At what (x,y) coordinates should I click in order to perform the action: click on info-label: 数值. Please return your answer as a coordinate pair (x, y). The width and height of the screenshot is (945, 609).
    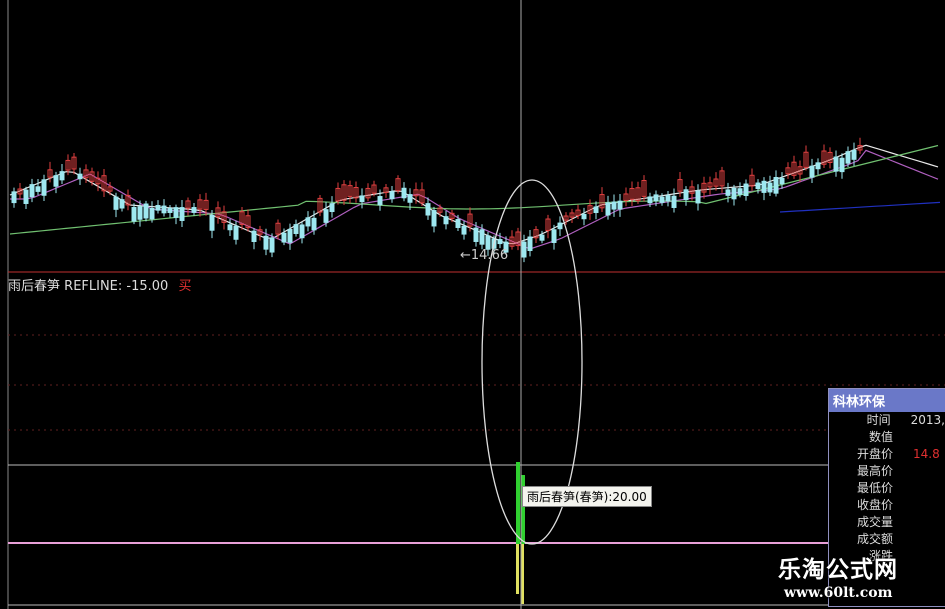
    Looking at the image, I should click on (880, 437).